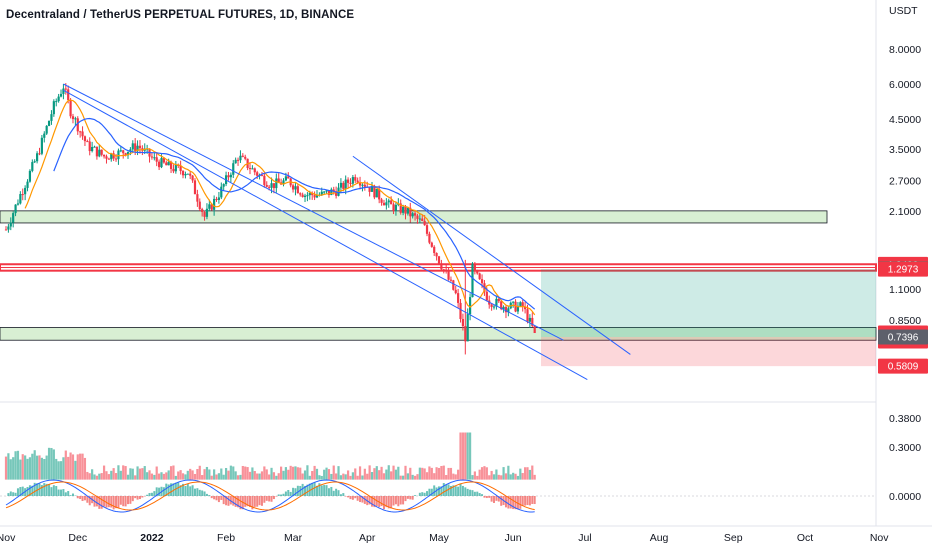  Describe the element at coordinates (8, 538) in the screenshot. I see `time-tick-label: Nov` at that location.